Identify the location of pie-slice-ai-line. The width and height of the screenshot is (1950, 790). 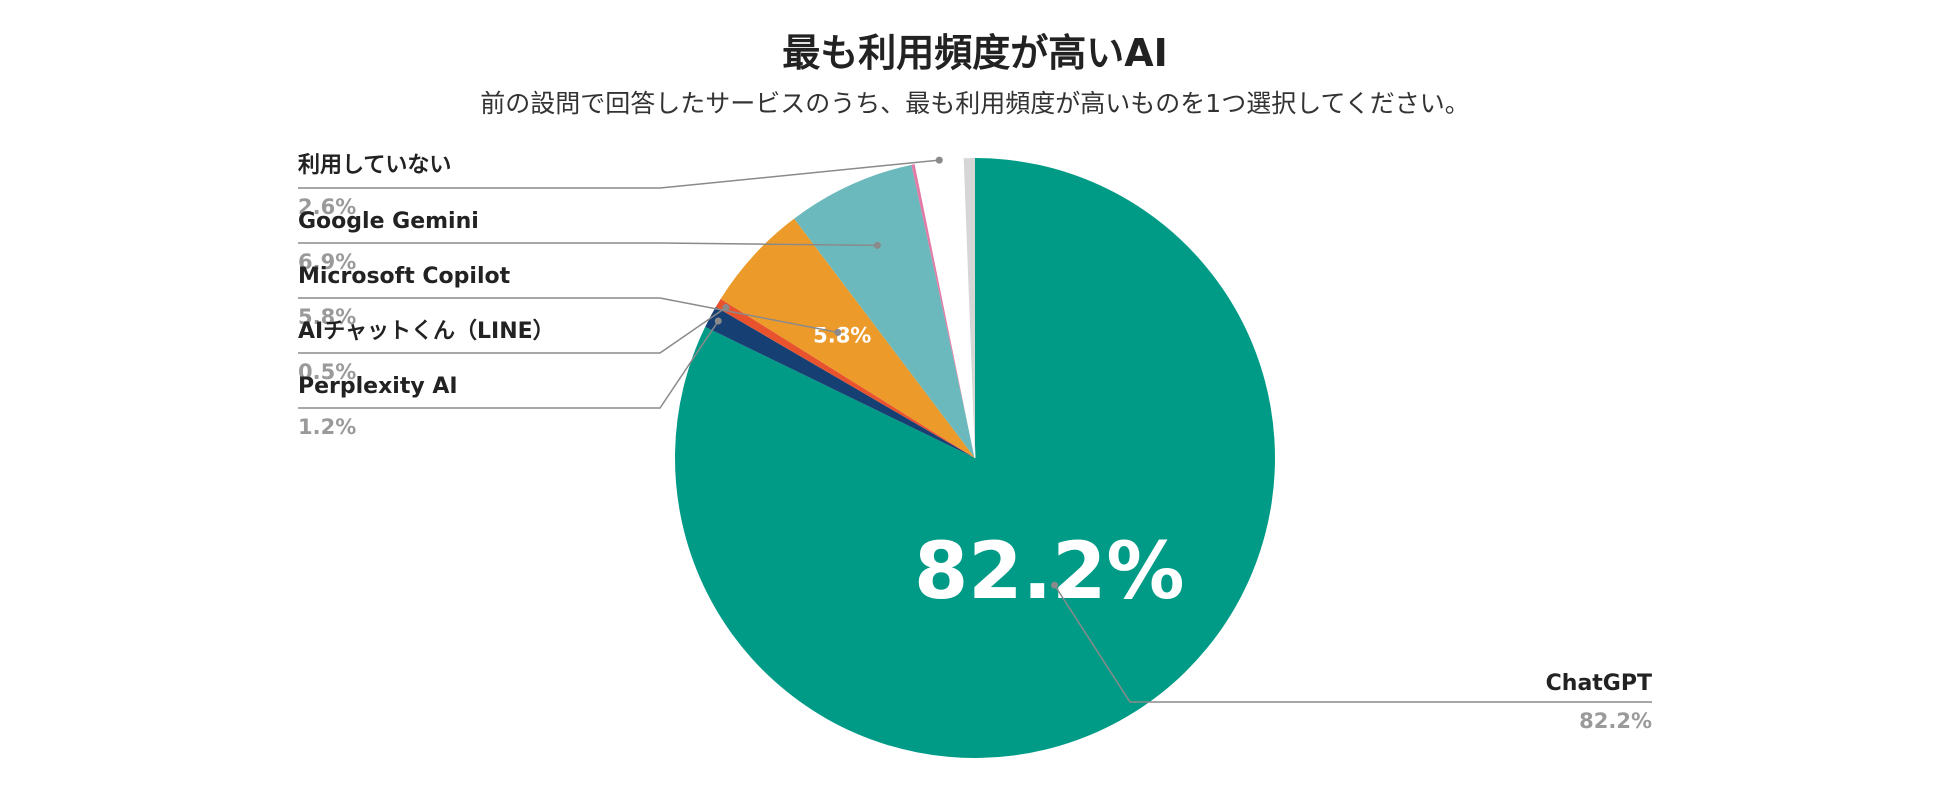
(845, 378).